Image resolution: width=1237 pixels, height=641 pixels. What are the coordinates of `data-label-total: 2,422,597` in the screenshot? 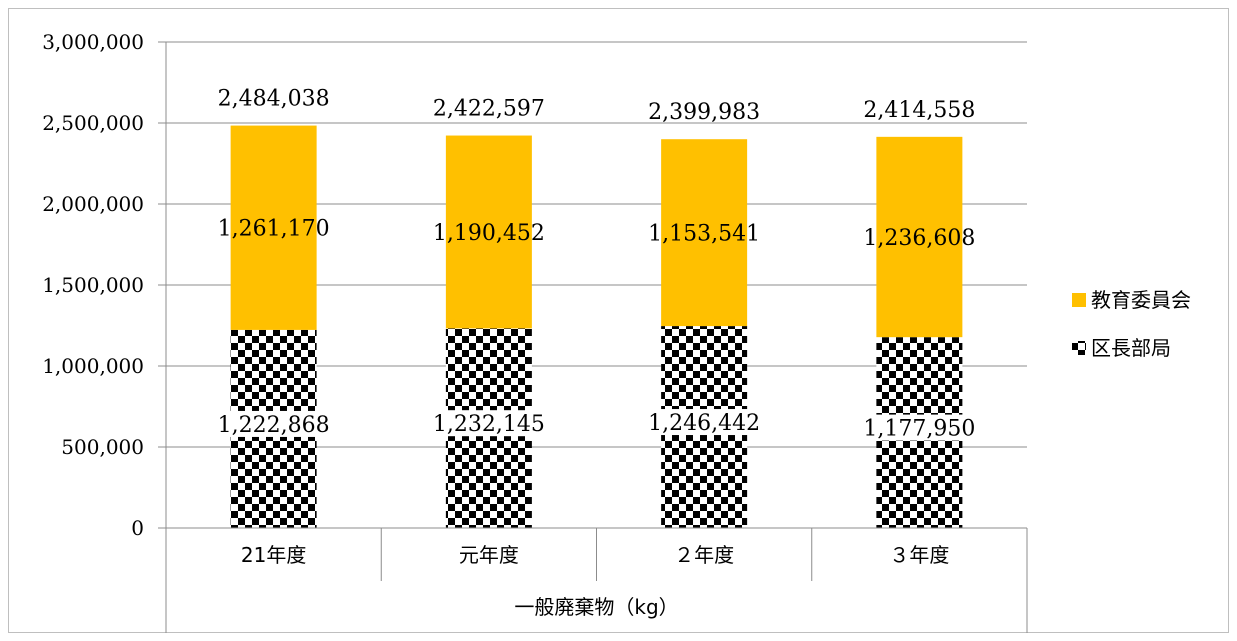 It's located at (489, 109).